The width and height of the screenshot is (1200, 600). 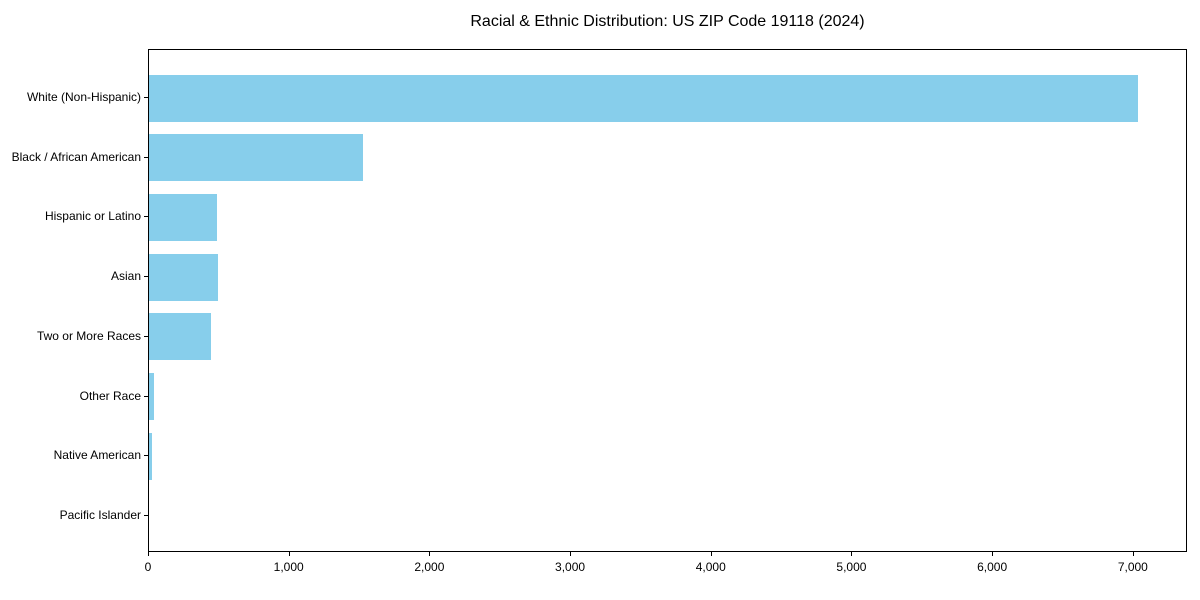 I want to click on x-axis-label: 1,000, so click(x=288, y=567).